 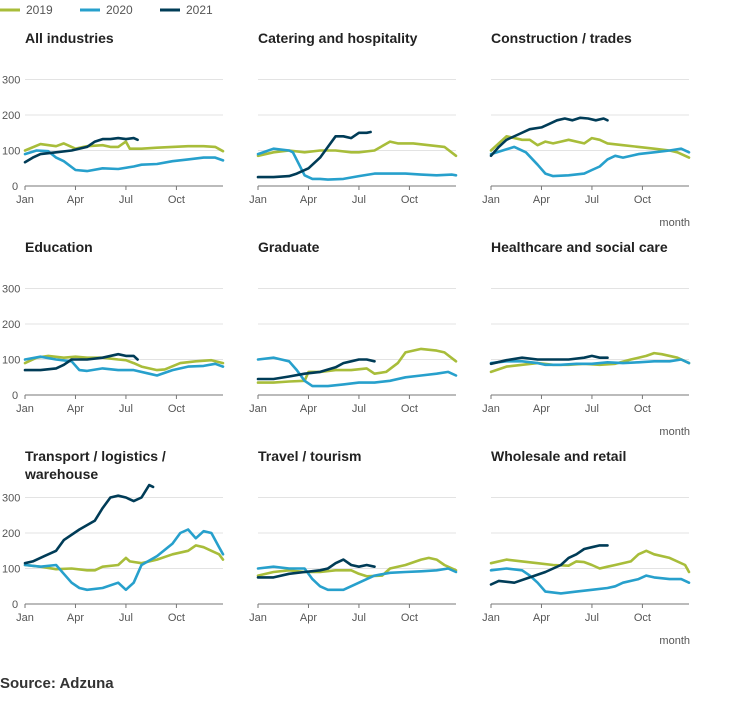 What do you see at coordinates (579, 247) in the screenshot?
I see `panel-title: Healthcare and social care` at bounding box center [579, 247].